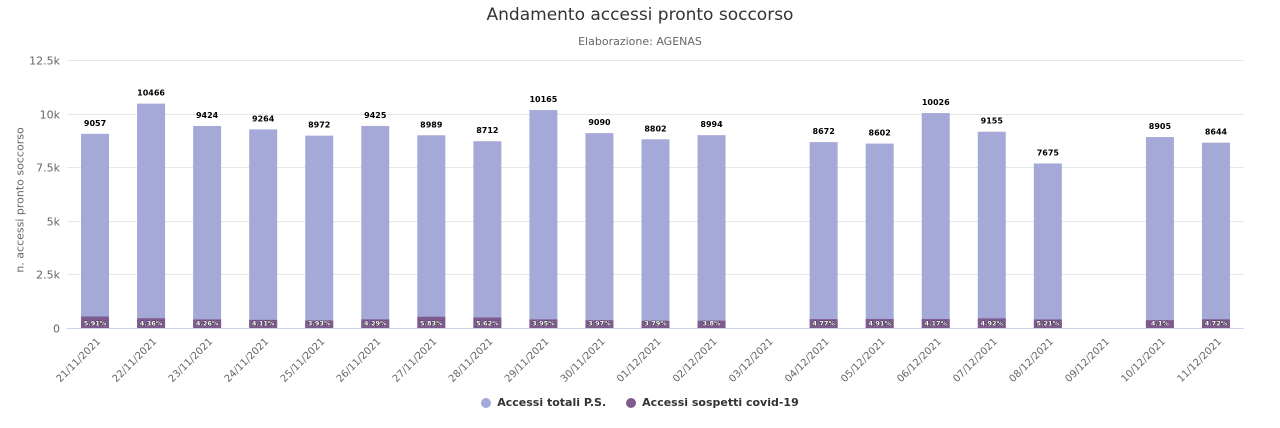 The image size is (1280, 428). What do you see at coordinates (375, 115) in the screenshot?
I see `bar-value-label: 9425` at bounding box center [375, 115].